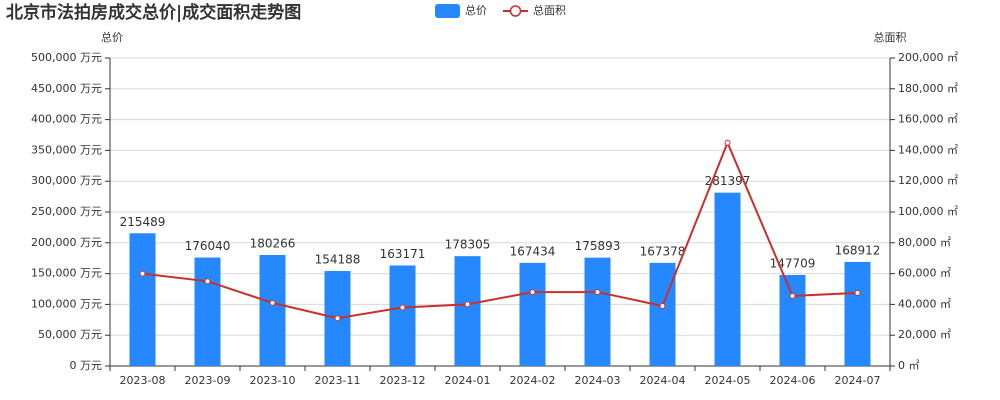 The image size is (1000, 400). I want to click on x-tick-label: 2024-05, so click(728, 380).